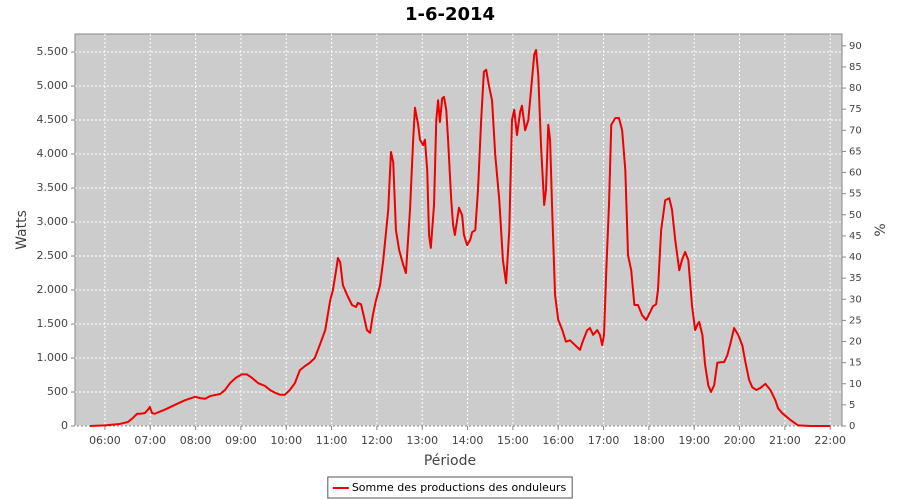 This screenshot has height=500, width=900. I want to click on y-tick-label: 4.500, so click(53, 119).